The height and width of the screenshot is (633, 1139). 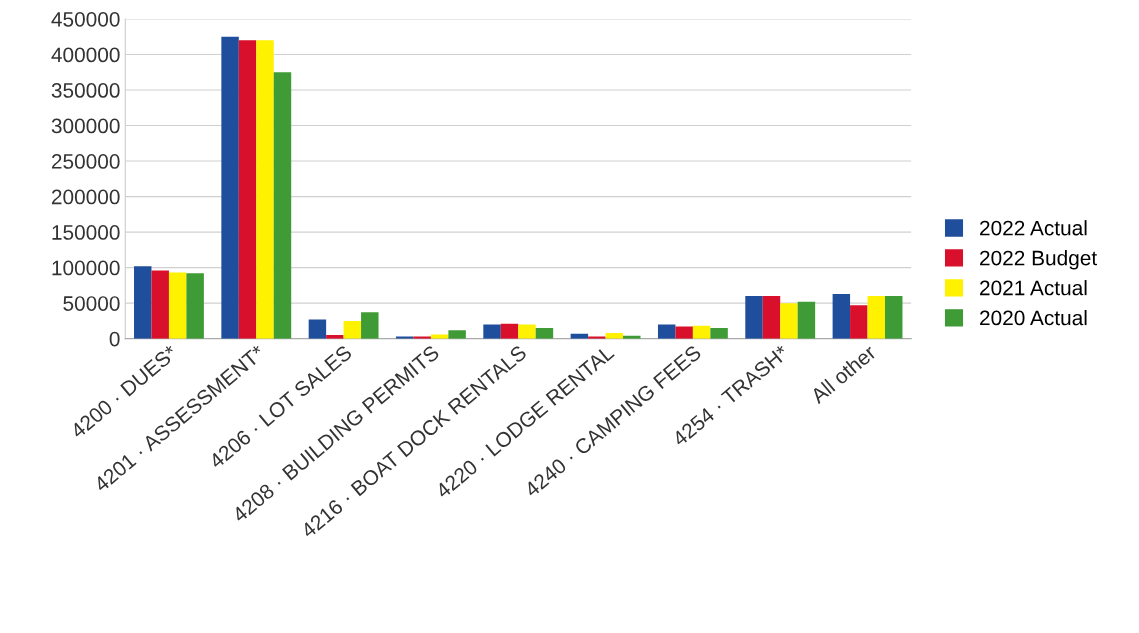 What do you see at coordinates (85, 161) in the screenshot?
I see `y-tick-label: 250000` at bounding box center [85, 161].